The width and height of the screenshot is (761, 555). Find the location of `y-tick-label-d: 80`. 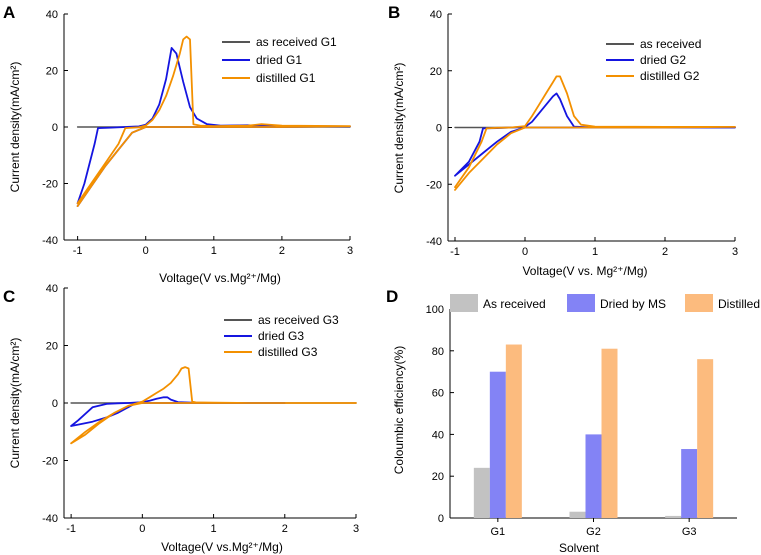

y-tick-label-d: 80 is located at coordinates (438, 352).